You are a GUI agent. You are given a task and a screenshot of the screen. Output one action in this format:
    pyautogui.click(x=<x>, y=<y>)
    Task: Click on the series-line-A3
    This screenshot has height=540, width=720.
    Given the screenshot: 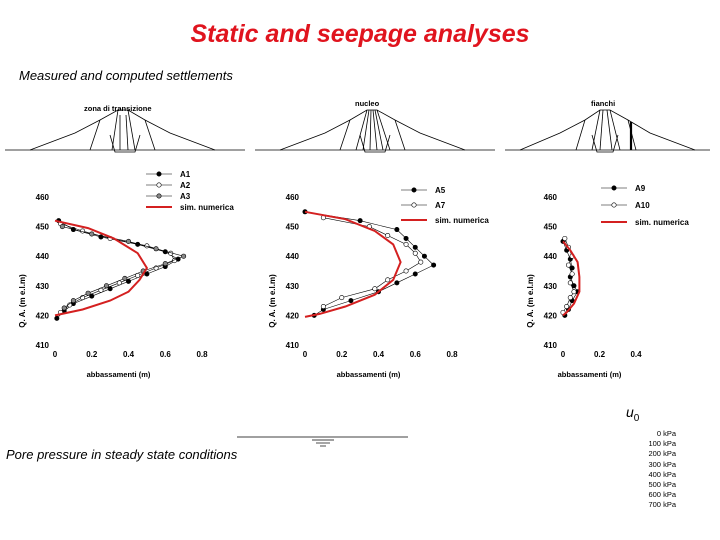 What is the action you would take?
    pyautogui.click(x=123, y=267)
    